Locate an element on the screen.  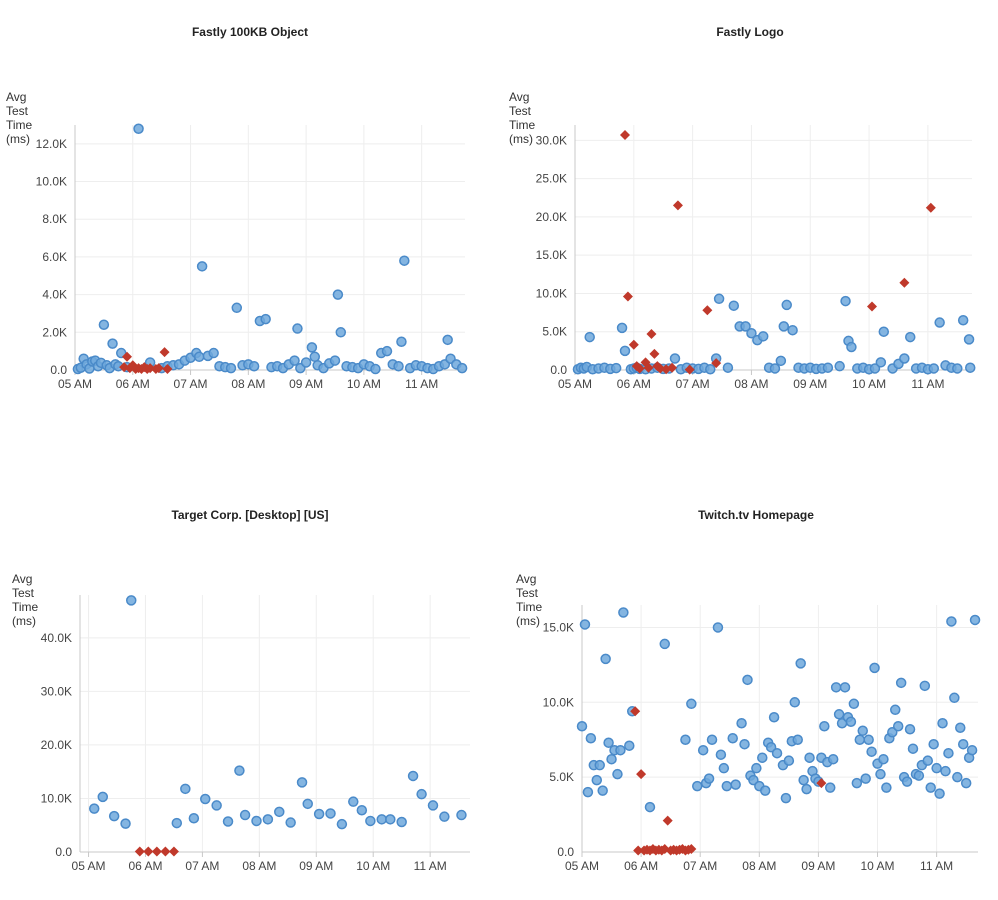
chart-title: Fastly 100KB Object is located at coordinates (250, 32).